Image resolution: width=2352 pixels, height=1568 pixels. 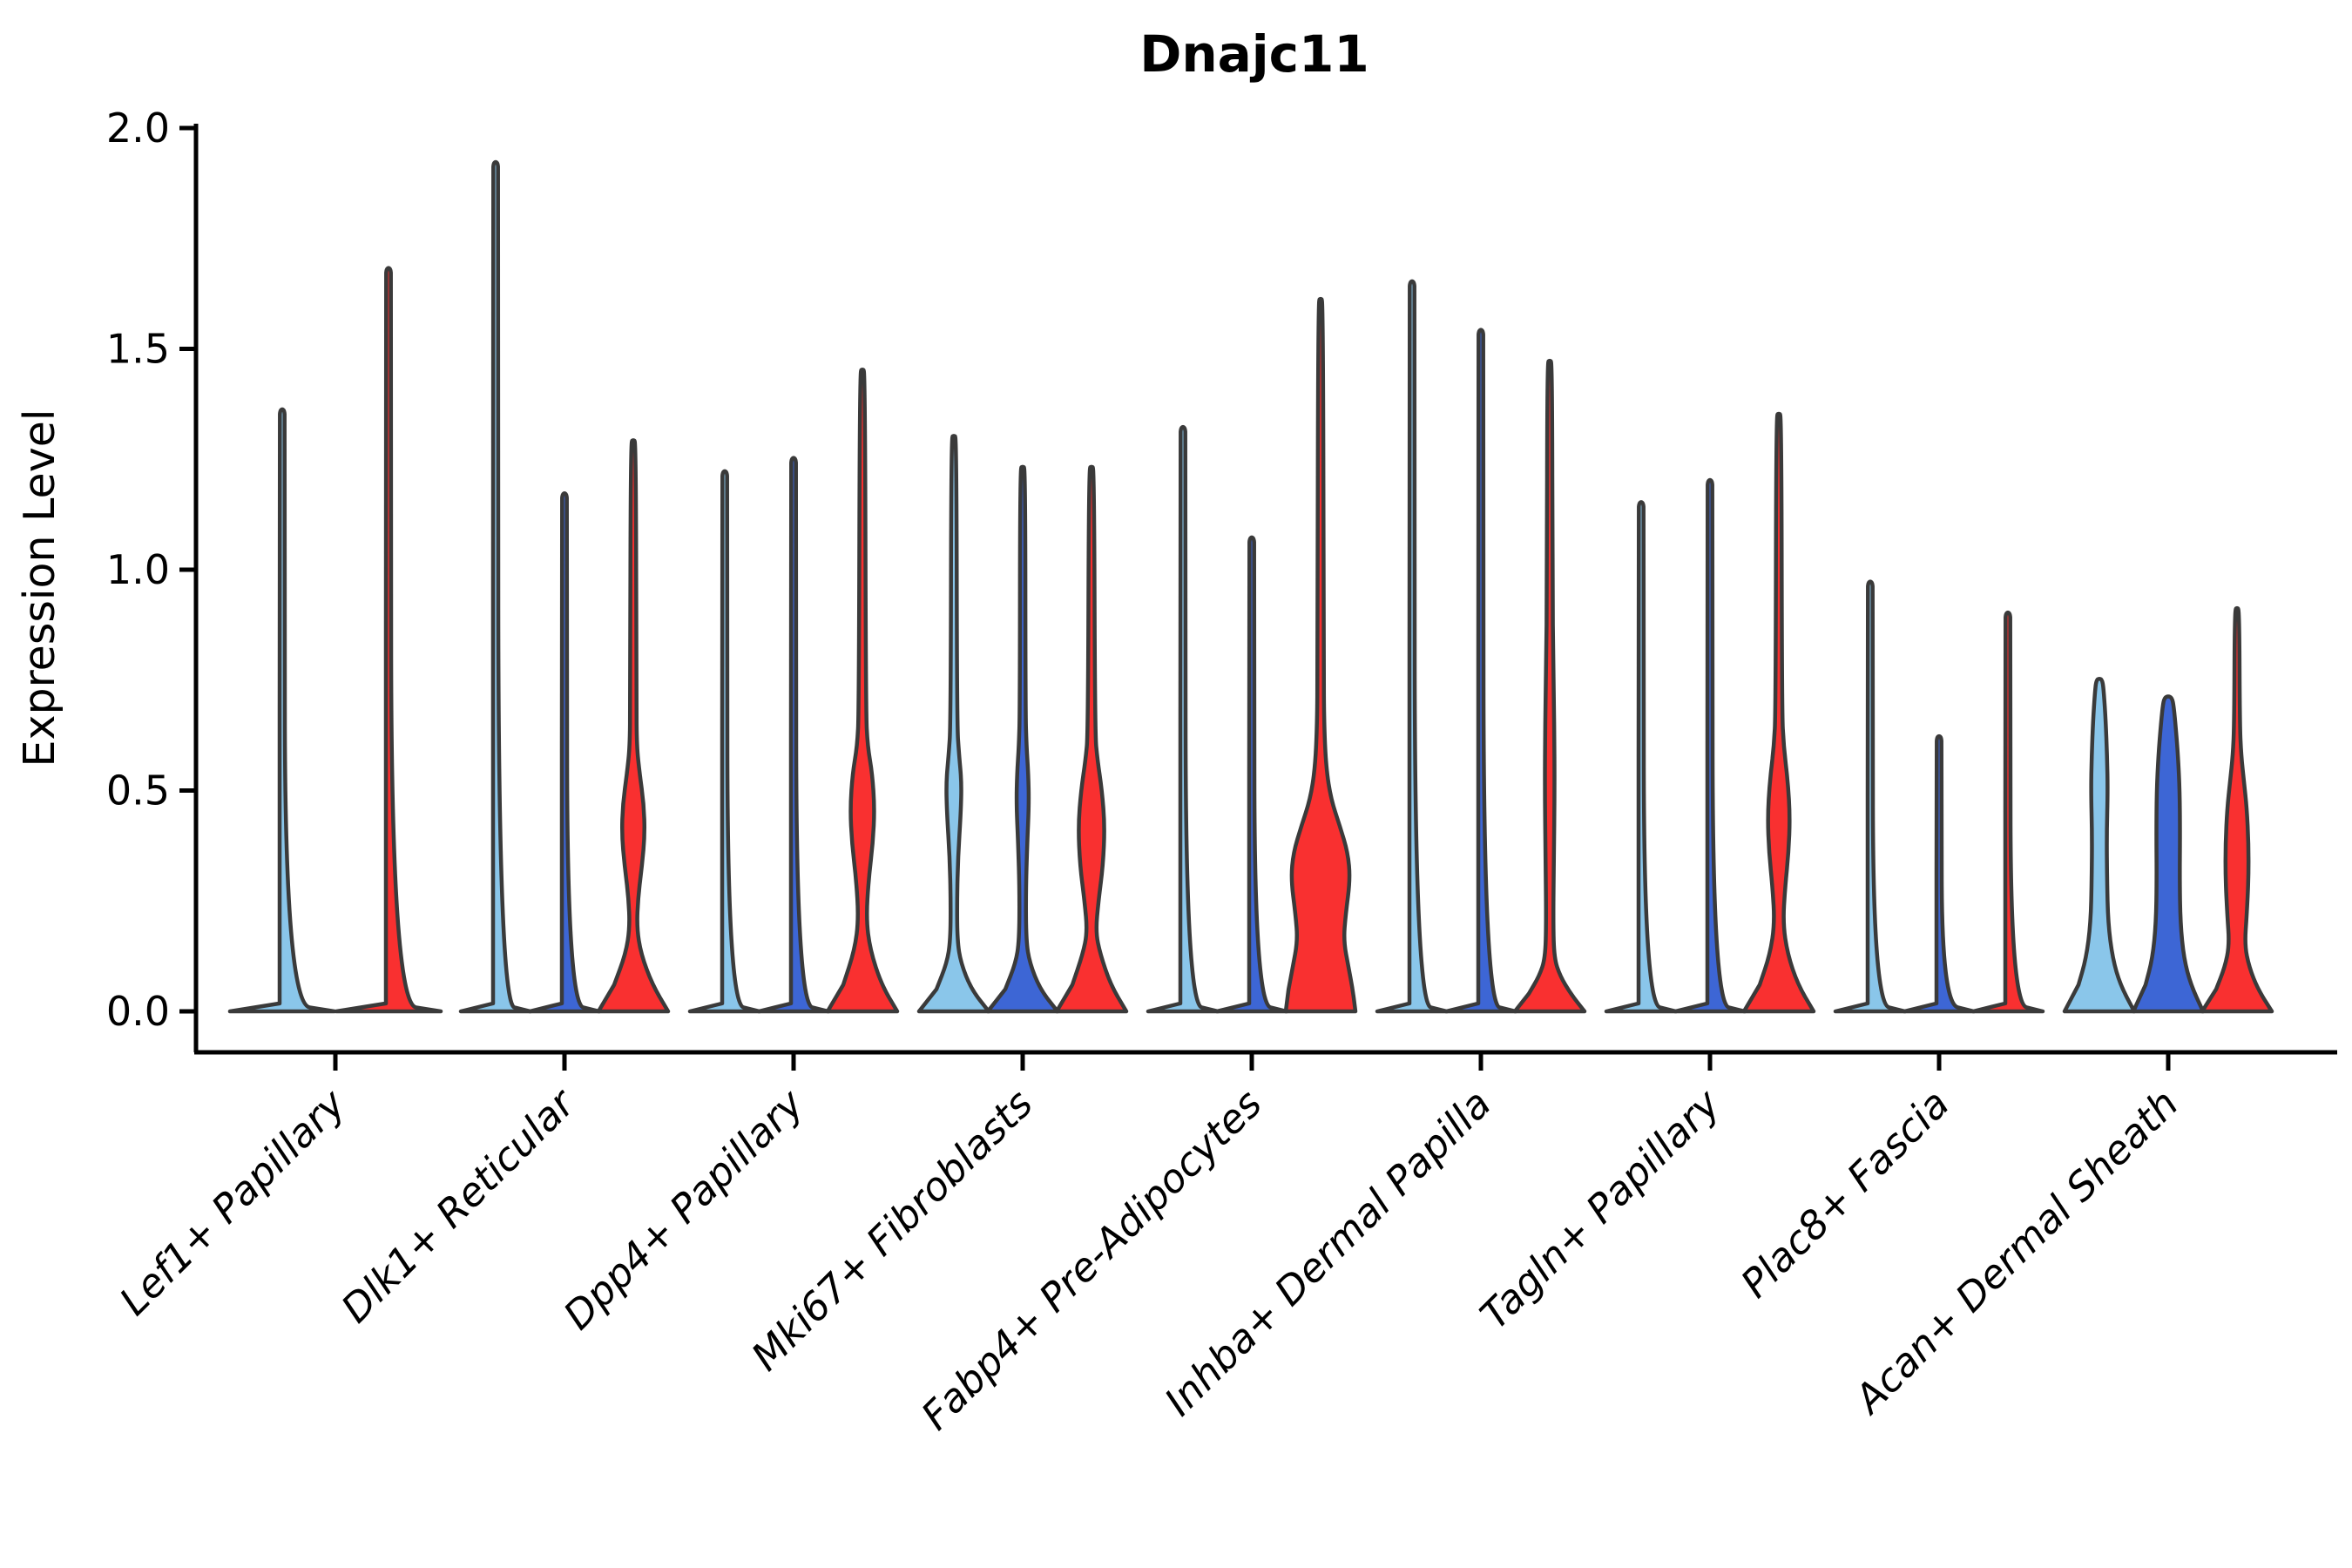 I want to click on y-tick-label: 1.0, so click(x=138, y=569).